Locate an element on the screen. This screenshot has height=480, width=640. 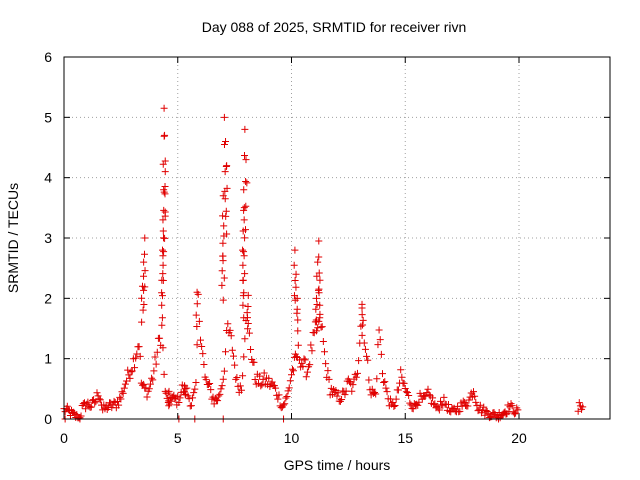
y-tick-label: 6 is located at coordinates (48, 57).